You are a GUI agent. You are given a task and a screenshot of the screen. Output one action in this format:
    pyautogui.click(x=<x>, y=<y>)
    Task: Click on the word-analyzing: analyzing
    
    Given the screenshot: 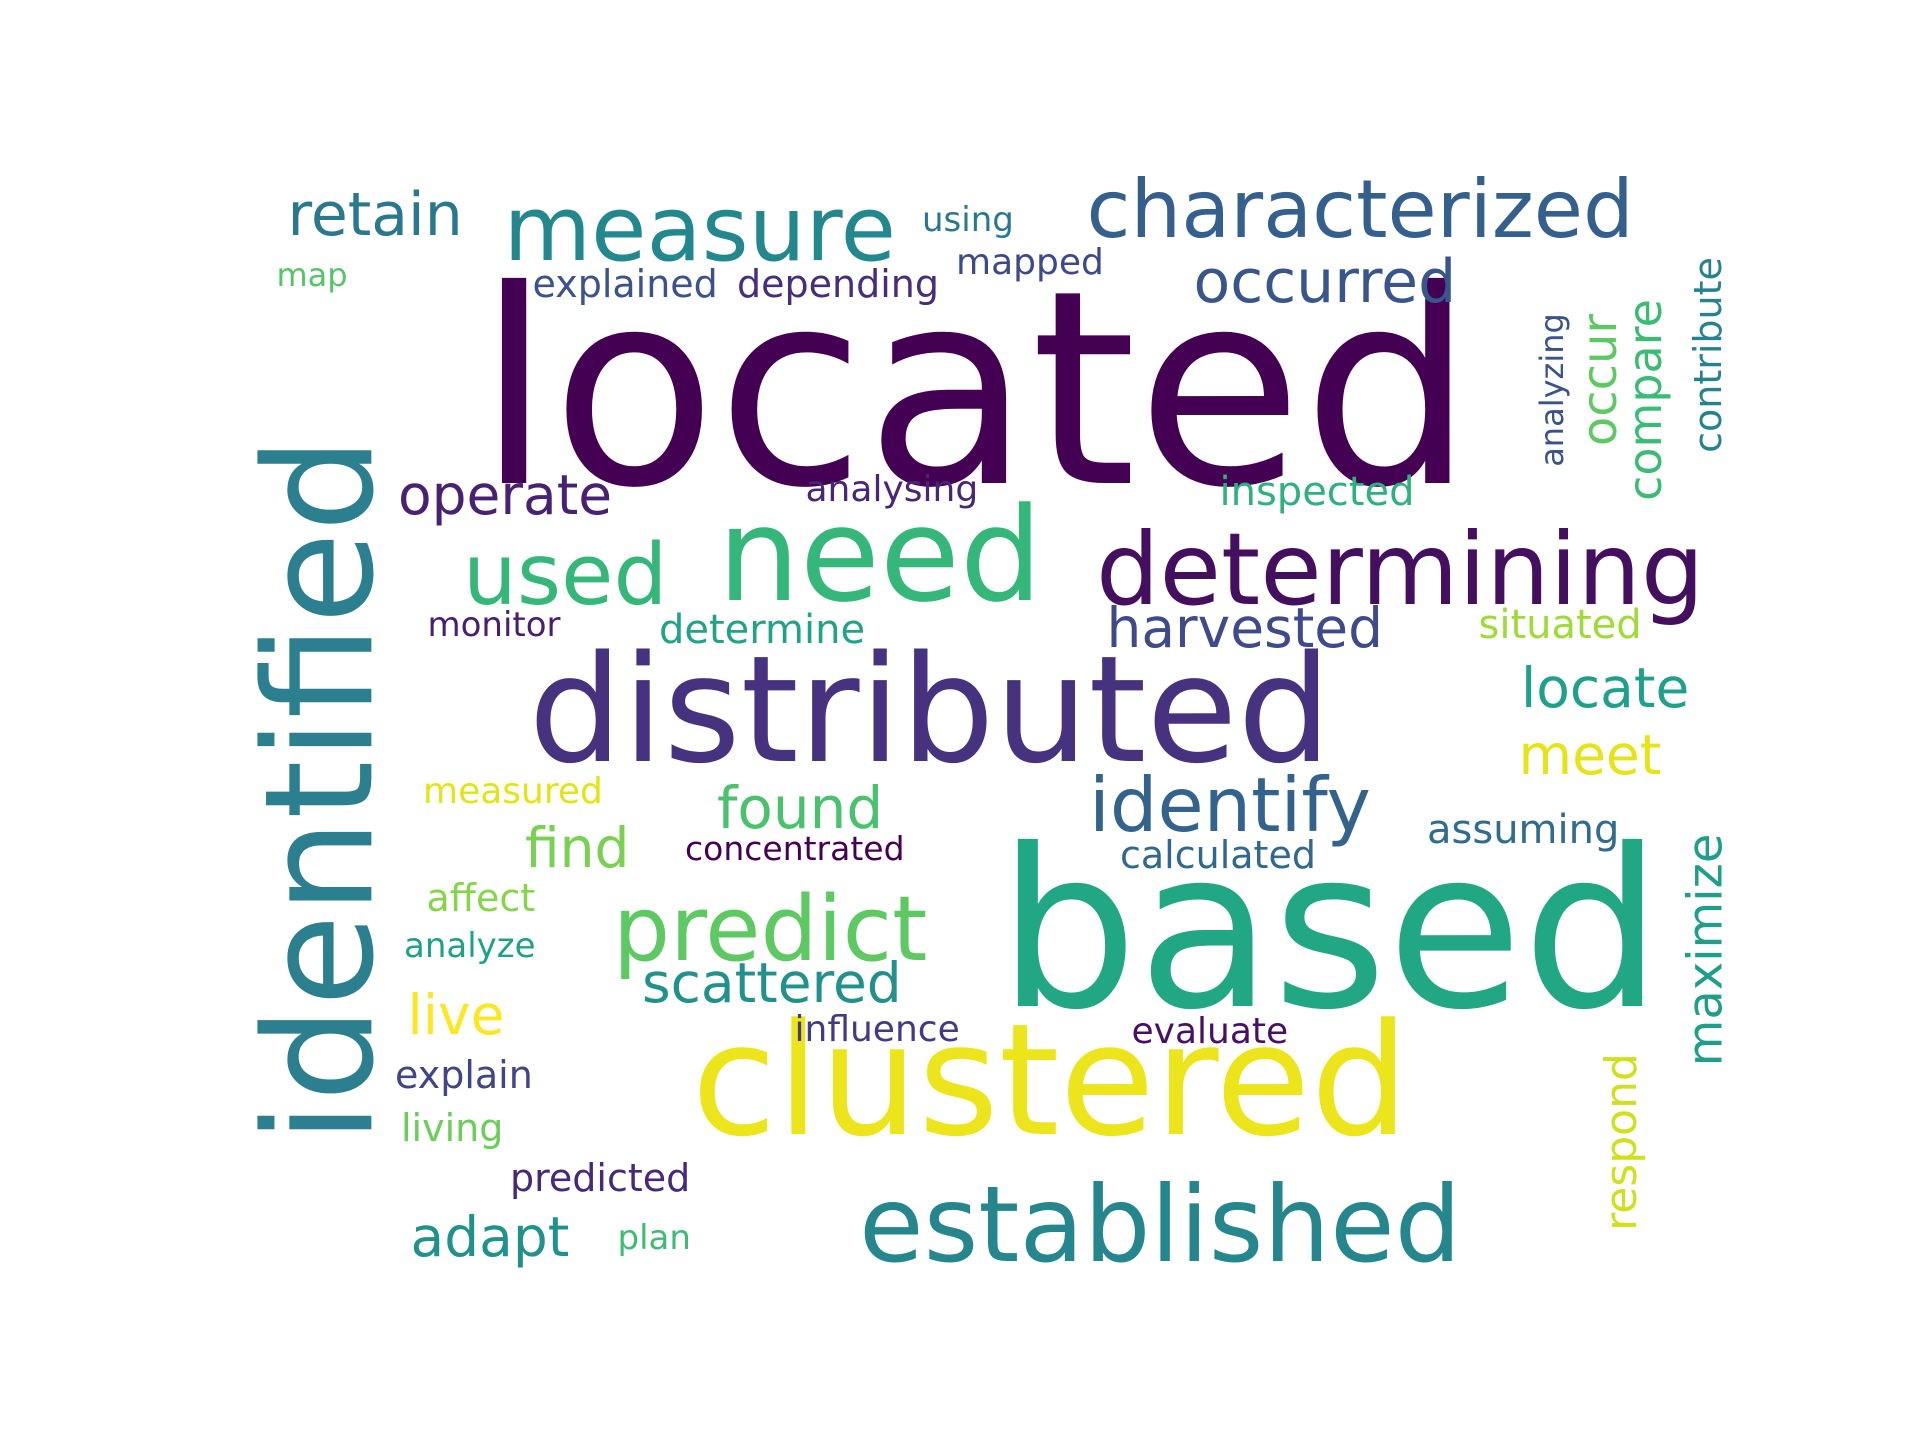 What is the action you would take?
    pyautogui.click(x=1551, y=390)
    